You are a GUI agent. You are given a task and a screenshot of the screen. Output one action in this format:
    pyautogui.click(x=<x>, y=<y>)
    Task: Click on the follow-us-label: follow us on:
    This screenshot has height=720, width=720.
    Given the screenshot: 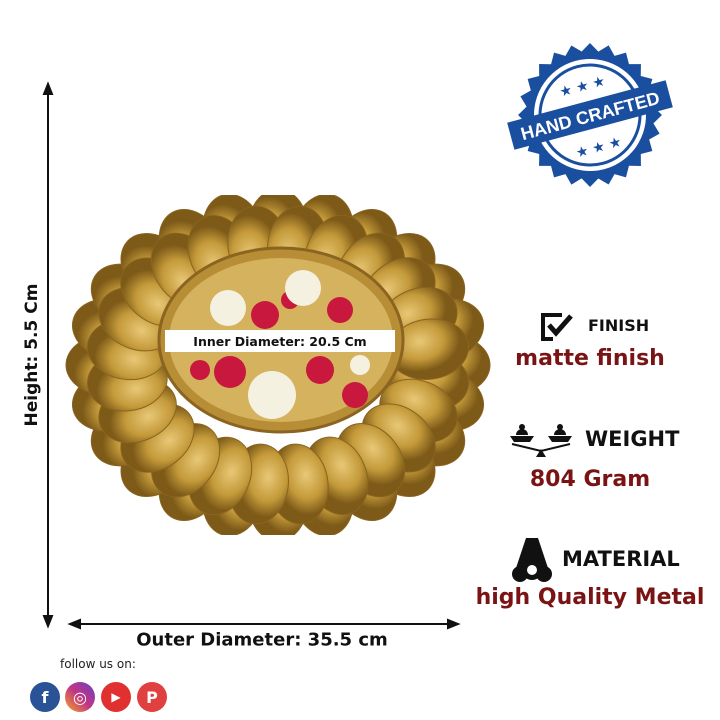 What is the action you would take?
    pyautogui.click(x=98, y=664)
    